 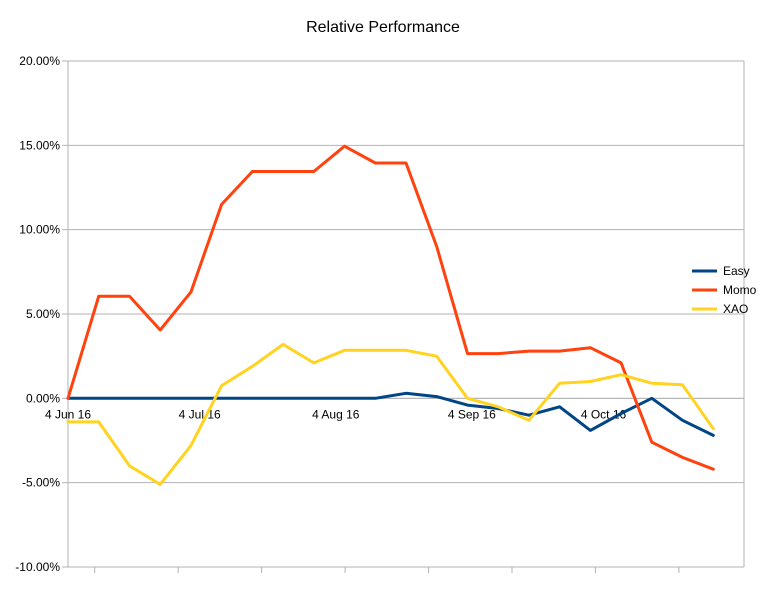 What do you see at coordinates (68, 414) in the screenshot?
I see `x-tick-label: 4 Jun 16` at bounding box center [68, 414].